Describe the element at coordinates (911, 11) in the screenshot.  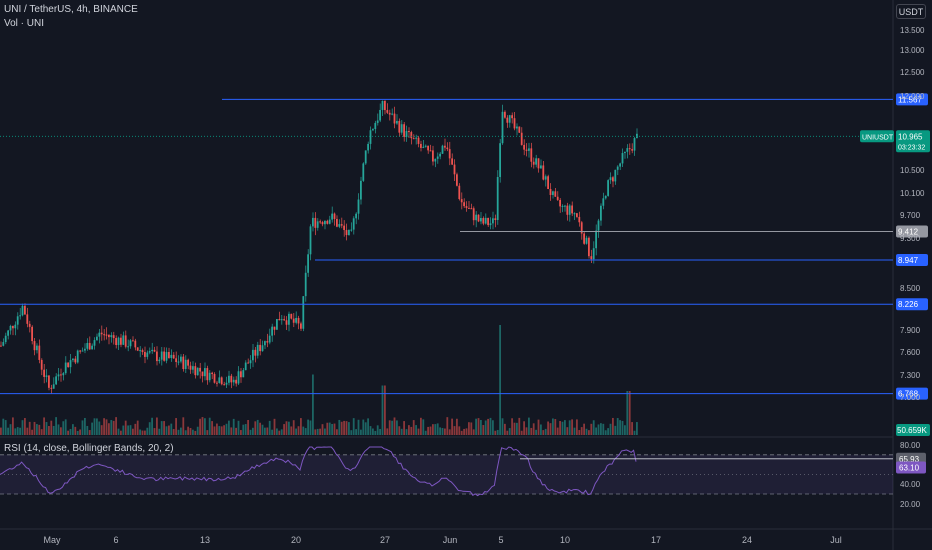
I see `currency-button: USDT` at that location.